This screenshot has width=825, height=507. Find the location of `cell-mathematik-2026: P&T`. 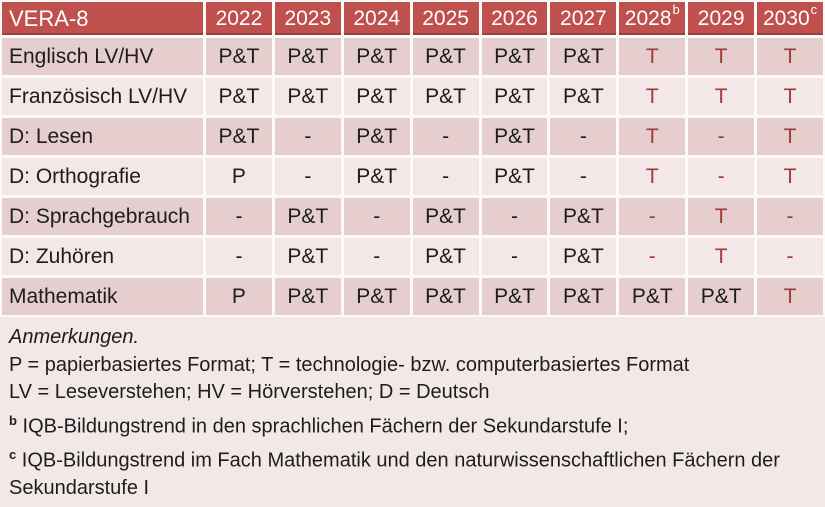

cell-mathematik-2026: P&T is located at coordinates (514, 296).